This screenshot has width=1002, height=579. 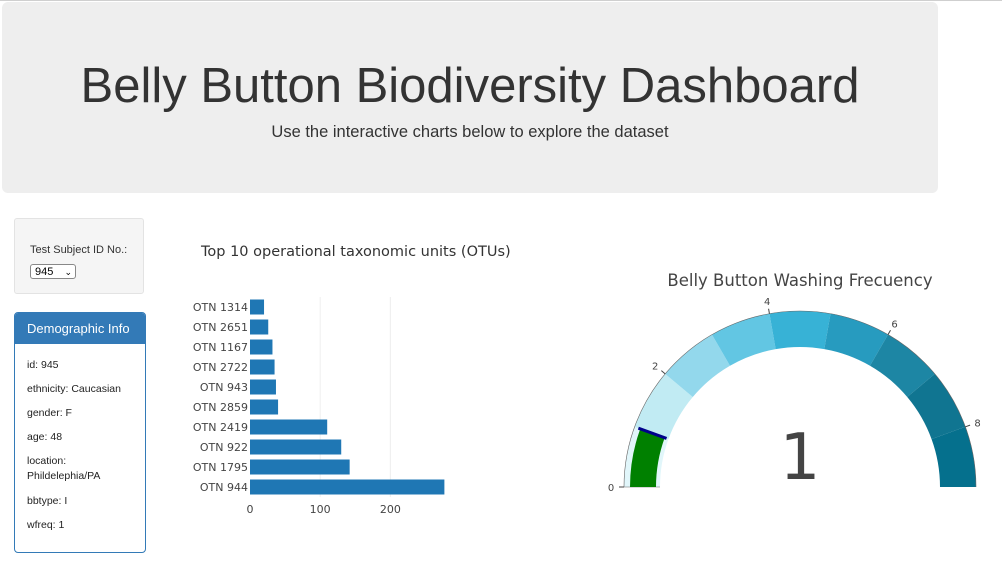 What do you see at coordinates (647, 457) in the screenshot?
I see `gauge-value-bar` at bounding box center [647, 457].